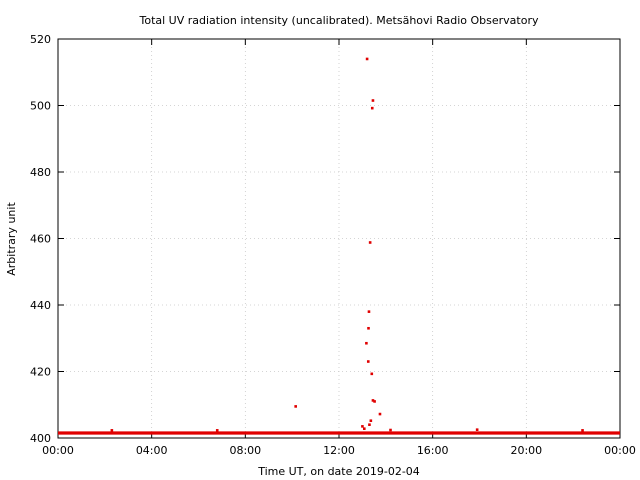 This screenshot has width=640, height=480. I want to click on y-tick-label: 400, so click(40, 438).